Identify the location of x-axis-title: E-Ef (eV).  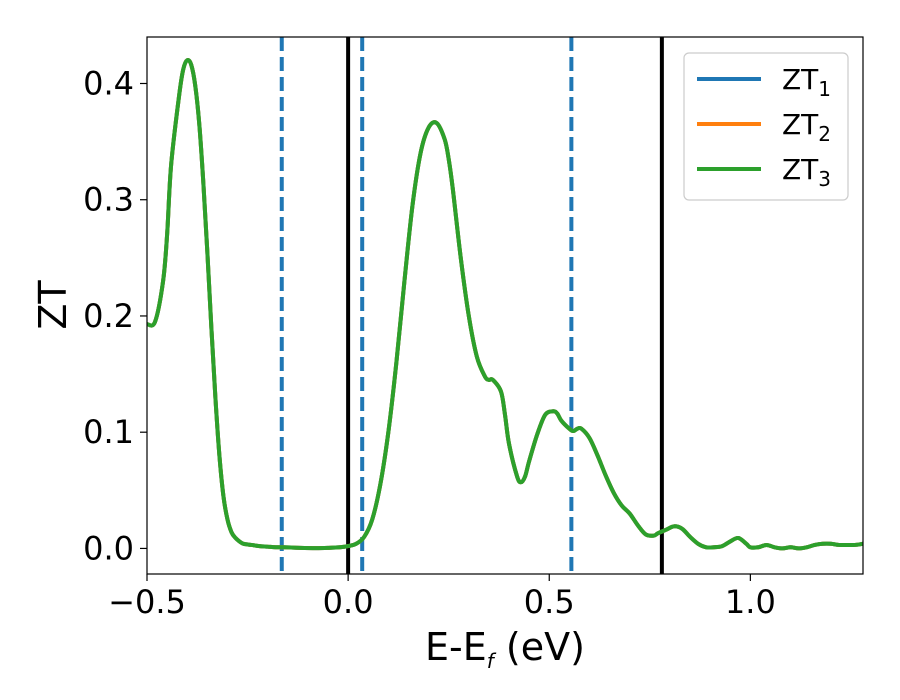
(505, 649).